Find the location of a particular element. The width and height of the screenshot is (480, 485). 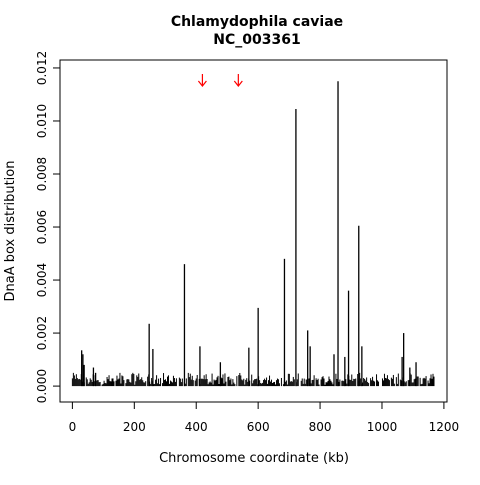

x-tick-label: 600 is located at coordinates (258, 427).